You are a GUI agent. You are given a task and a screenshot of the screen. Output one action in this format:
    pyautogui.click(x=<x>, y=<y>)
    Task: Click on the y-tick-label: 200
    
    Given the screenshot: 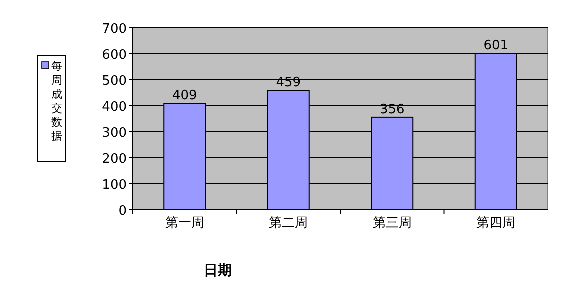 What is the action you would take?
    pyautogui.click(x=114, y=159)
    